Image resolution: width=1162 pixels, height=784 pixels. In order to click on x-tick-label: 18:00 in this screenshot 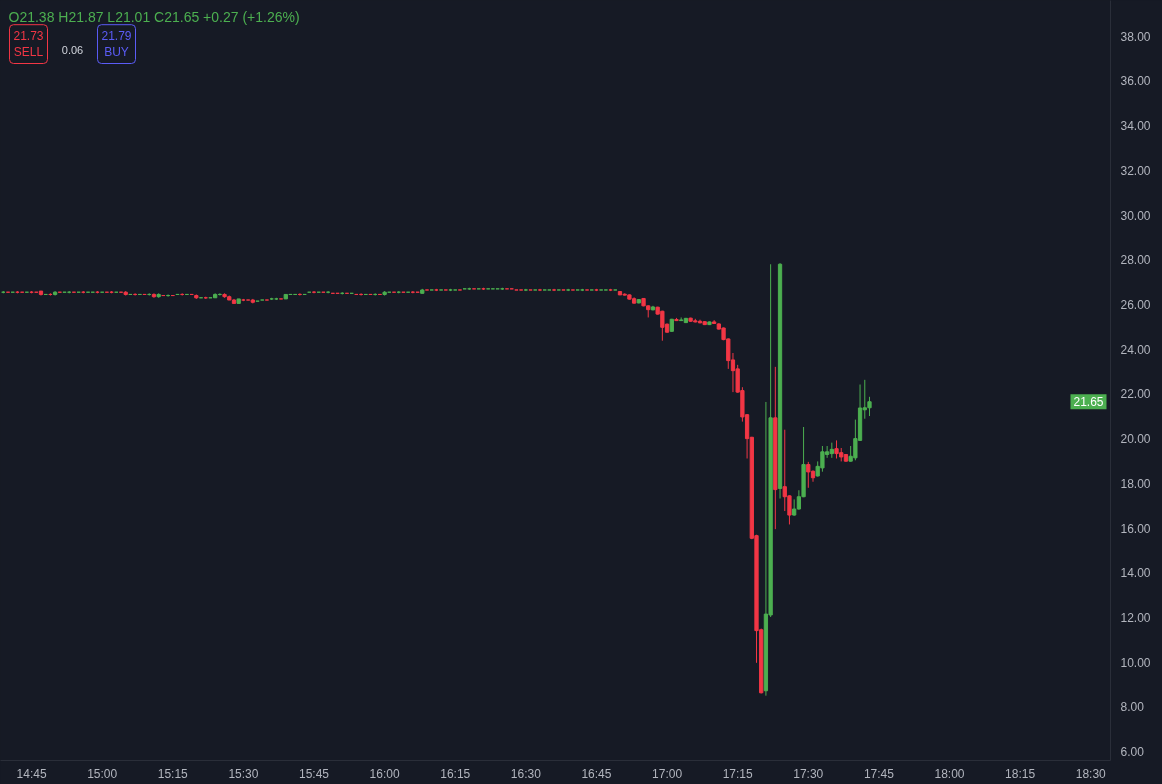, I will do `click(949, 773)`.